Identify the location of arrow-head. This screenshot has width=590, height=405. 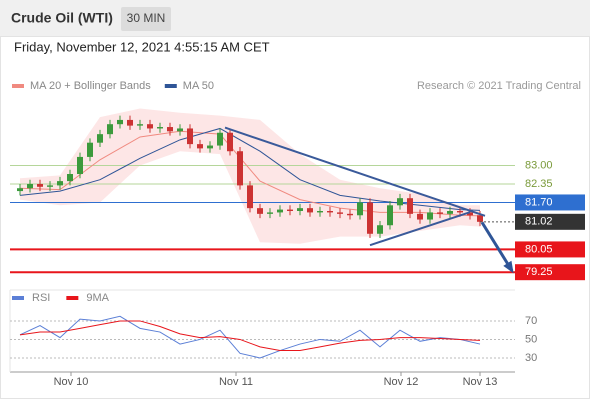
(508, 267).